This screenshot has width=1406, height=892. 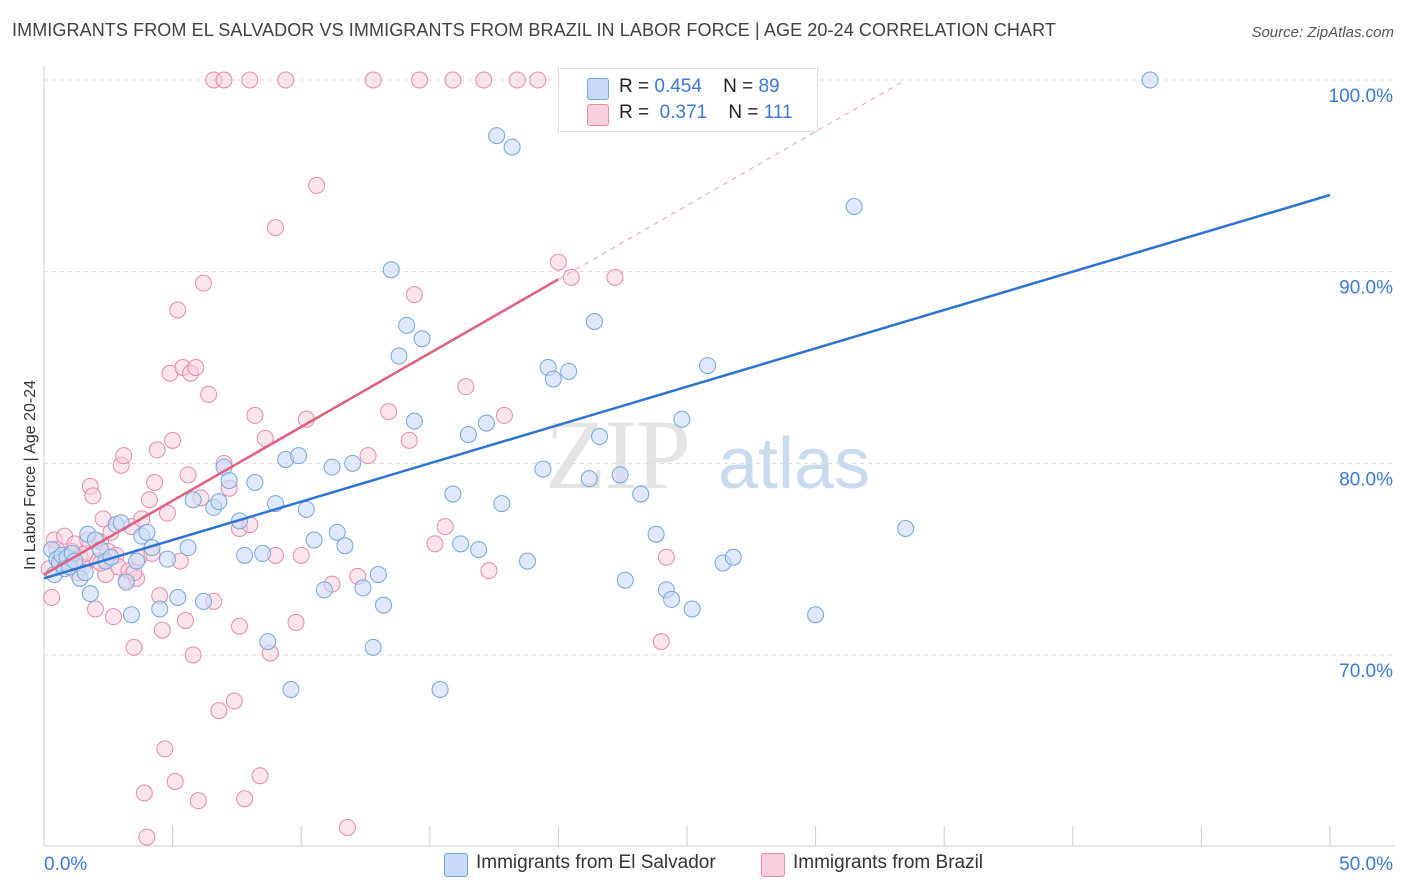 I want to click on legend-swatch-pink, so click(x=598, y=115).